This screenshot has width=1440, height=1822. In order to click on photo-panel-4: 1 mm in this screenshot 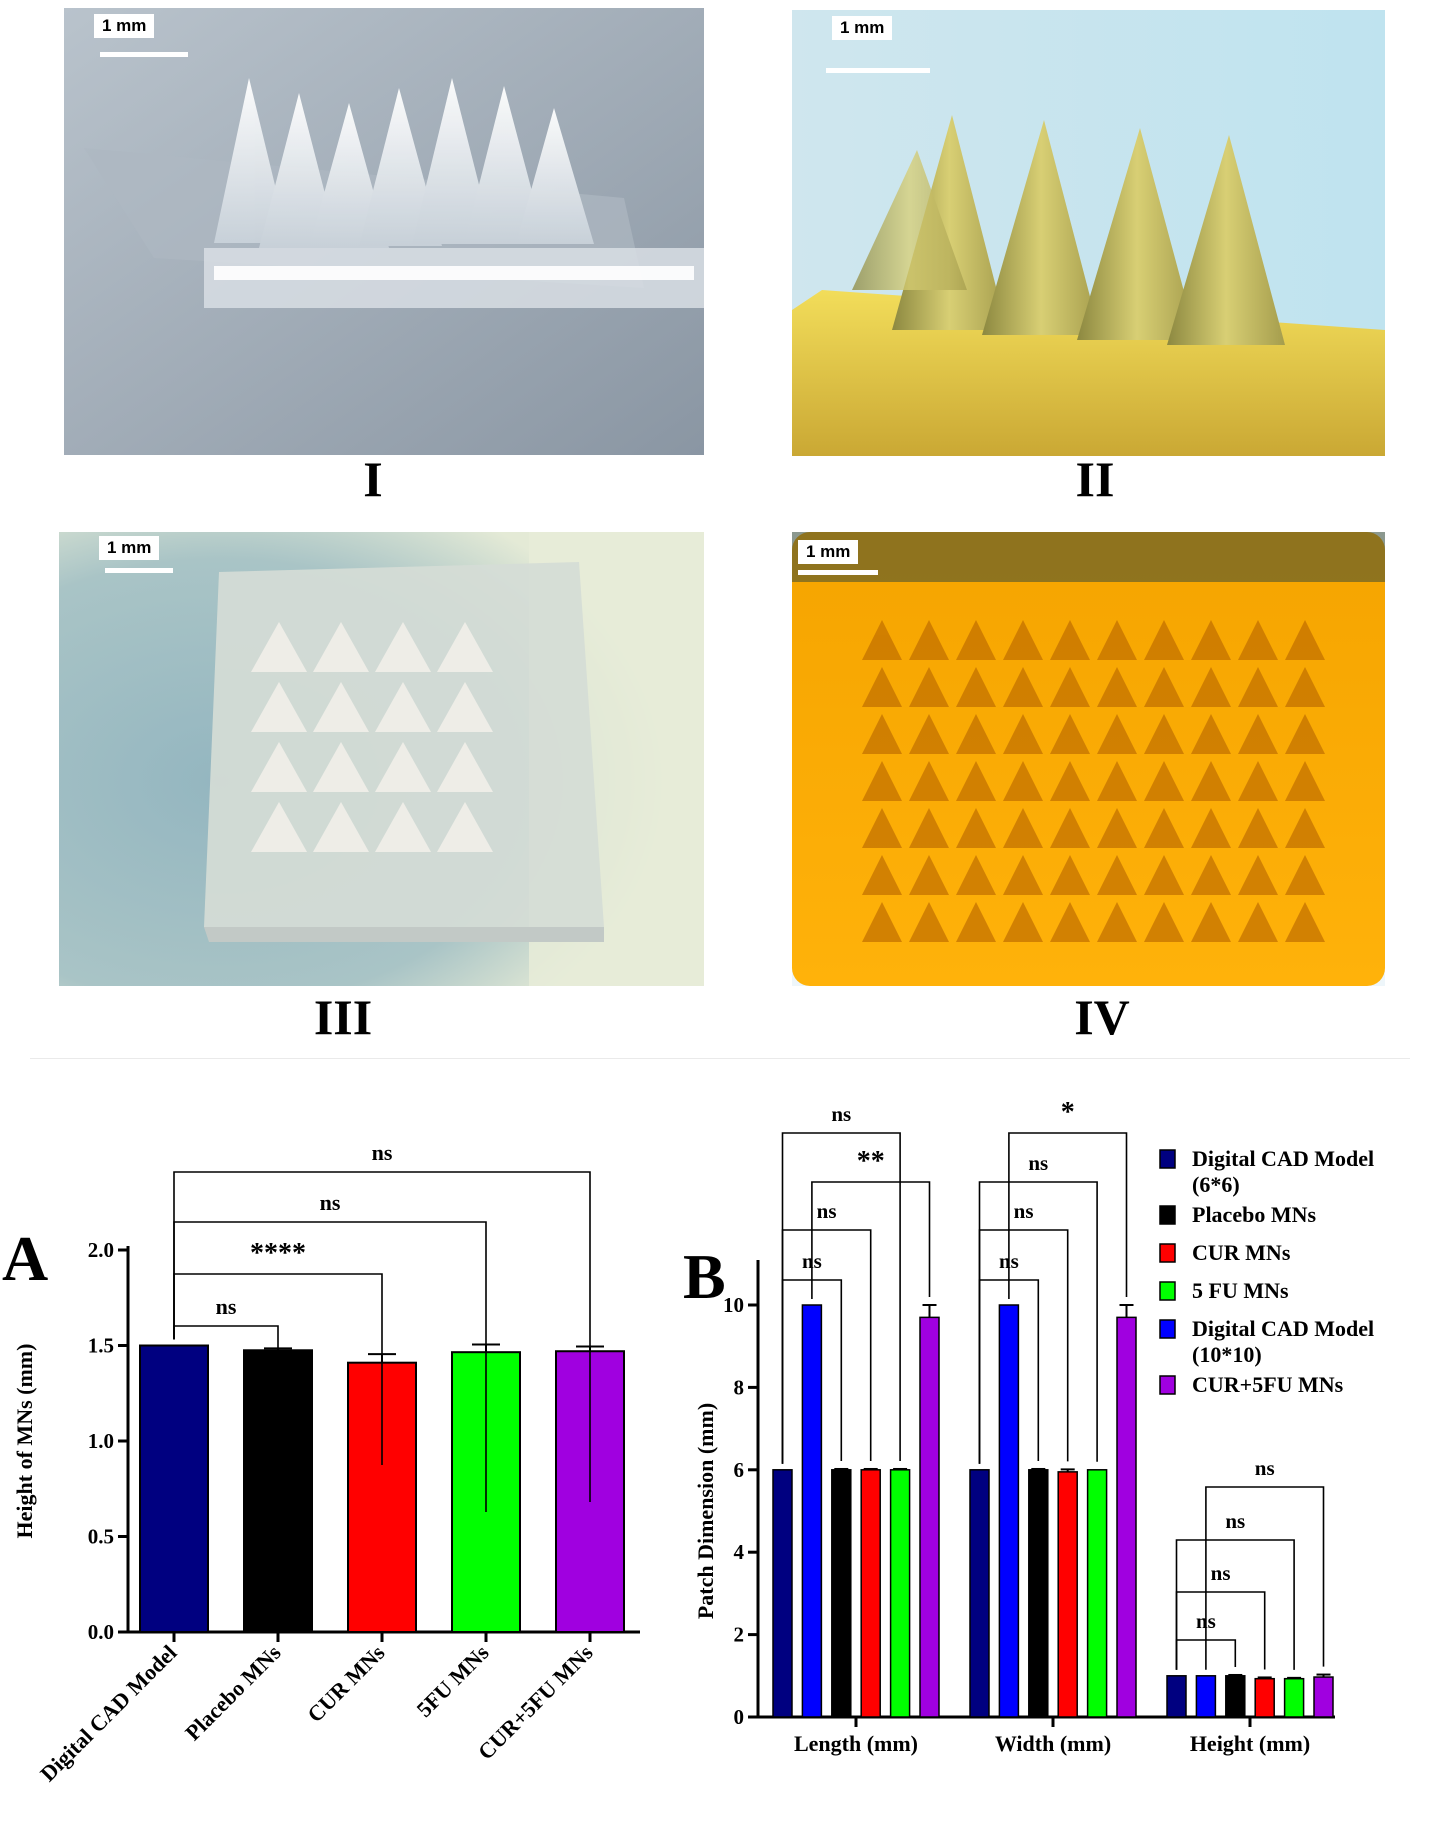, I will do `click(1088, 759)`.